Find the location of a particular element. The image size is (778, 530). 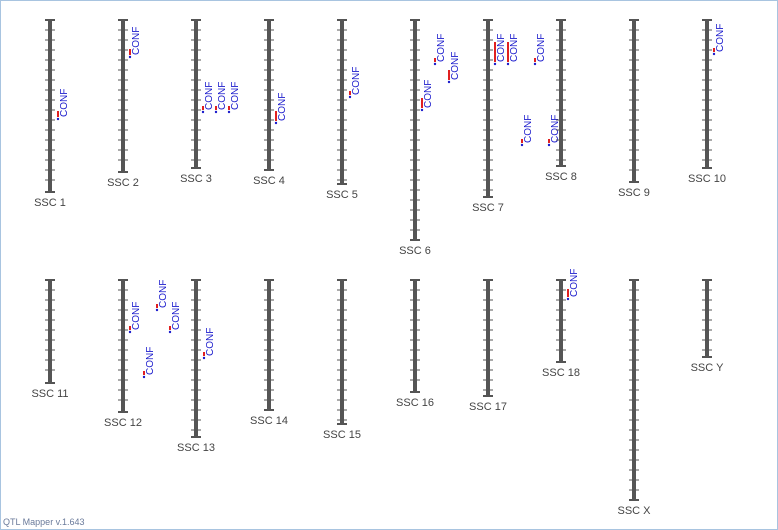

chromosome-label: SSC 12 is located at coordinates (123, 423).